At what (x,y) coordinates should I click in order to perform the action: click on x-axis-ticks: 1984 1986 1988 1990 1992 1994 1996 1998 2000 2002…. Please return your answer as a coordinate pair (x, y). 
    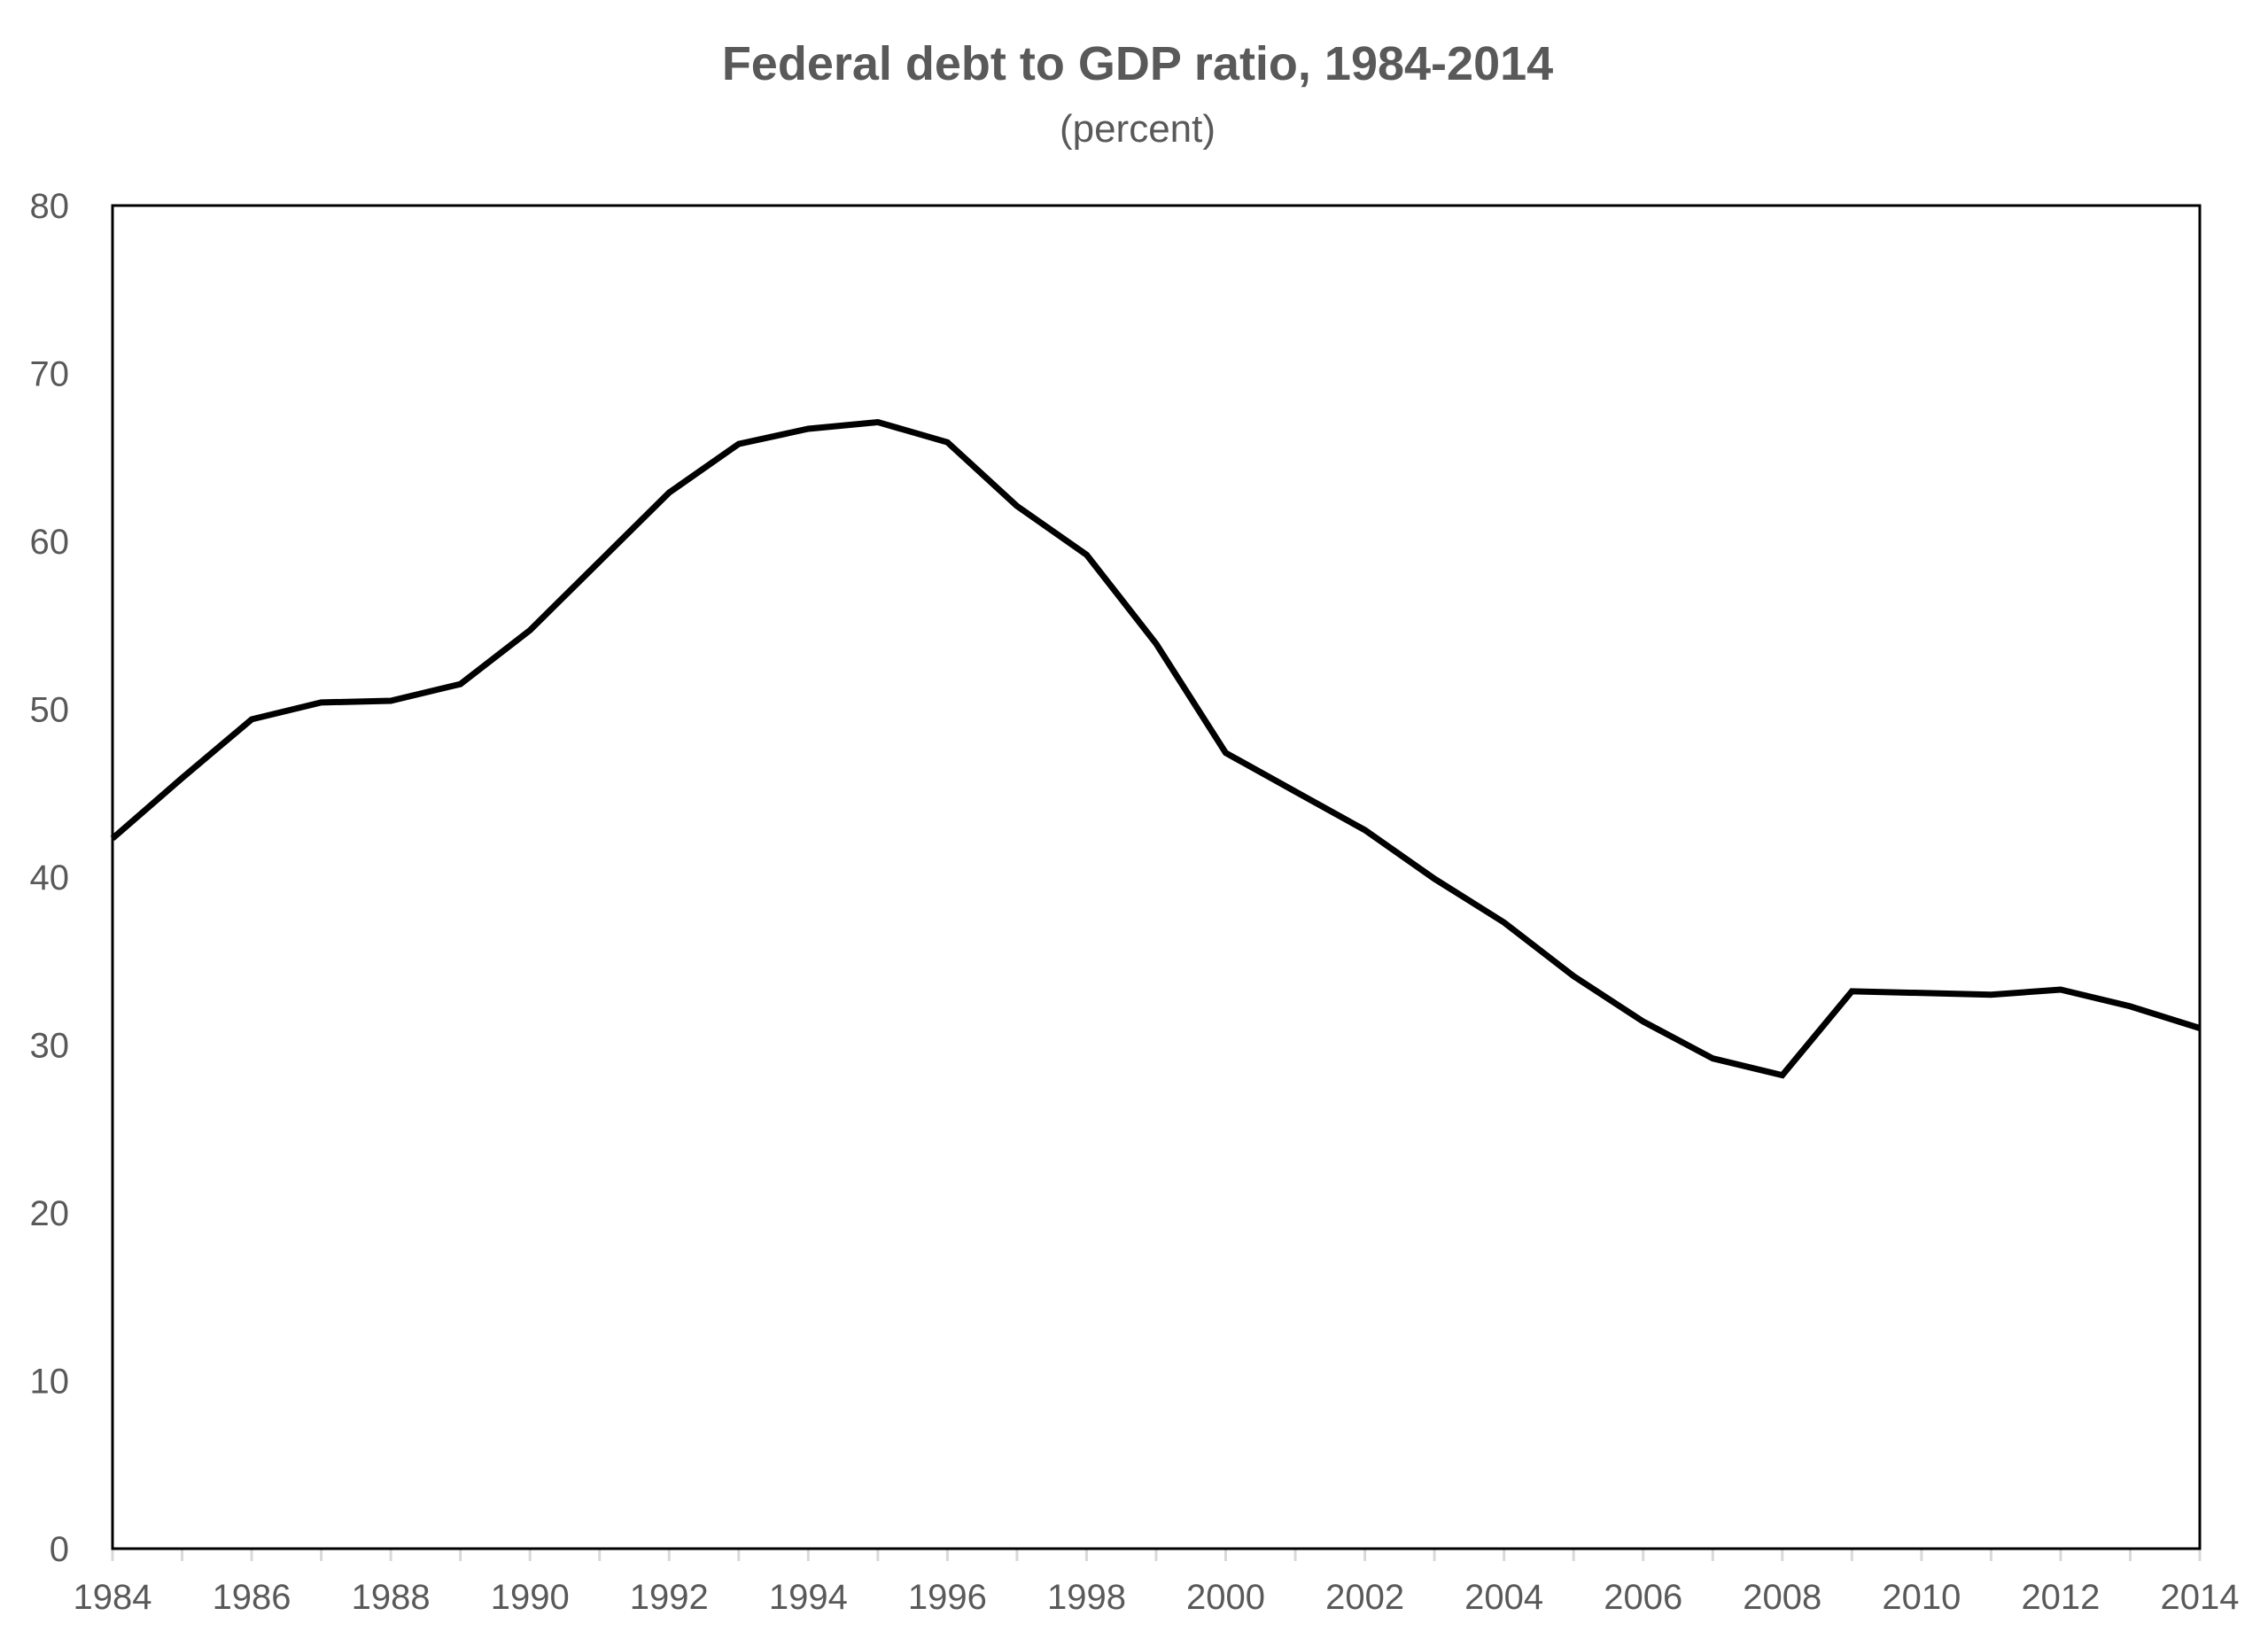
    Looking at the image, I should click on (1157, 1582).